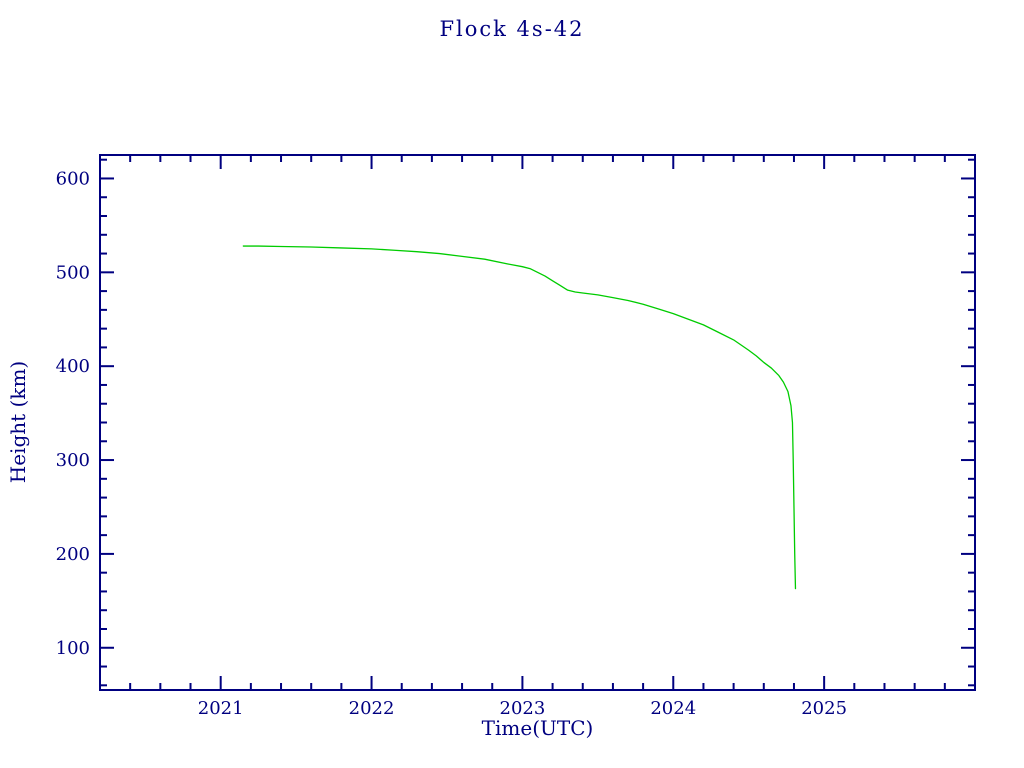  What do you see at coordinates (73, 460) in the screenshot?
I see `y-tick-label: 300` at bounding box center [73, 460].